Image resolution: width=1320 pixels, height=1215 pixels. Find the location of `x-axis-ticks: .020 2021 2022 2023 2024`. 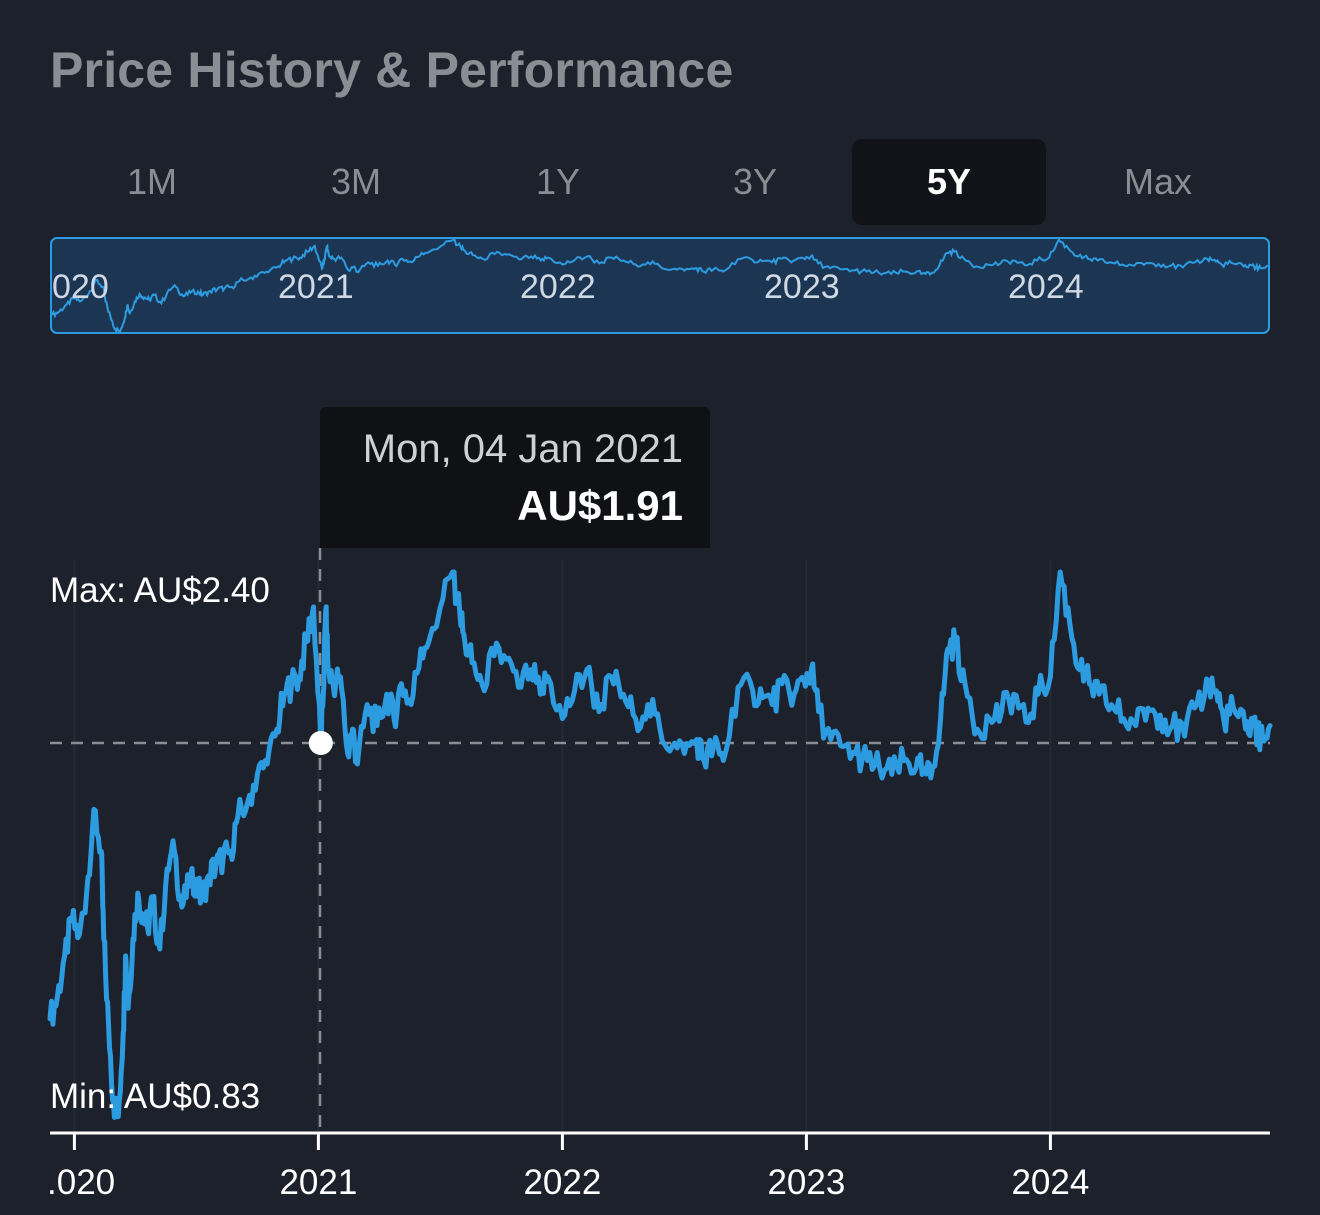

x-axis-ticks: .020 2021 2022 2023 2024 is located at coordinates (568, 1167).